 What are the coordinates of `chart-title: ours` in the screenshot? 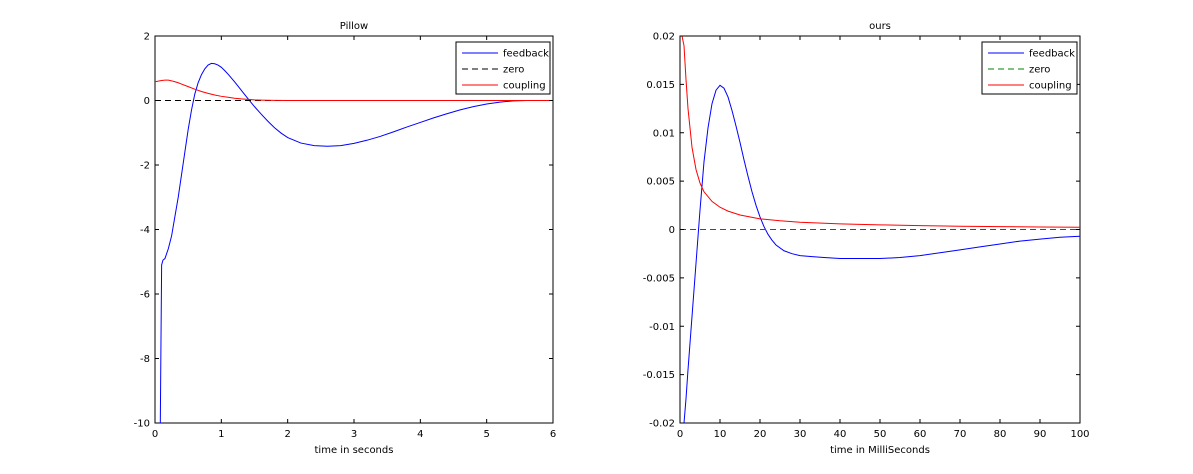 It's located at (880, 26).